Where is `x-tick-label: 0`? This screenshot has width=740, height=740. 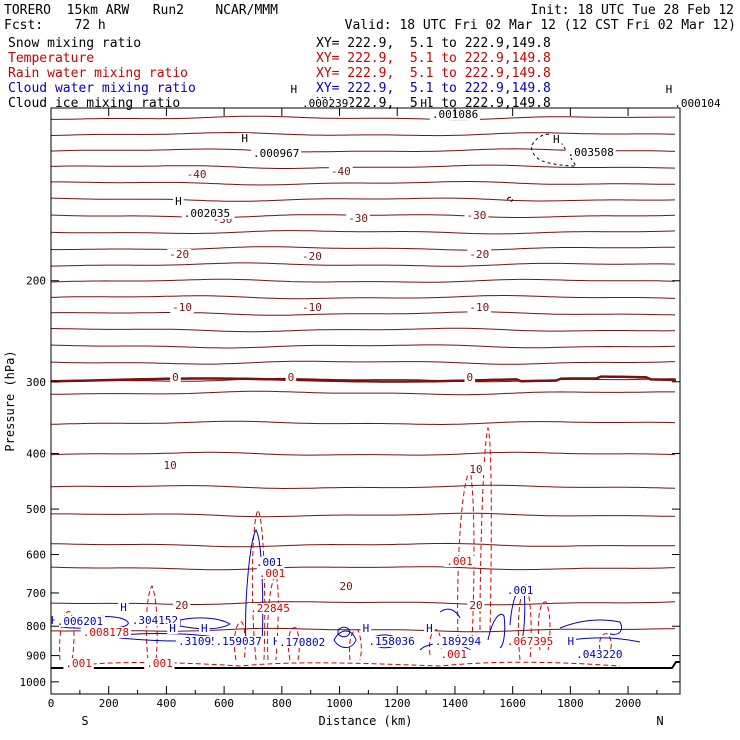
x-tick-label: 0 is located at coordinates (51, 703).